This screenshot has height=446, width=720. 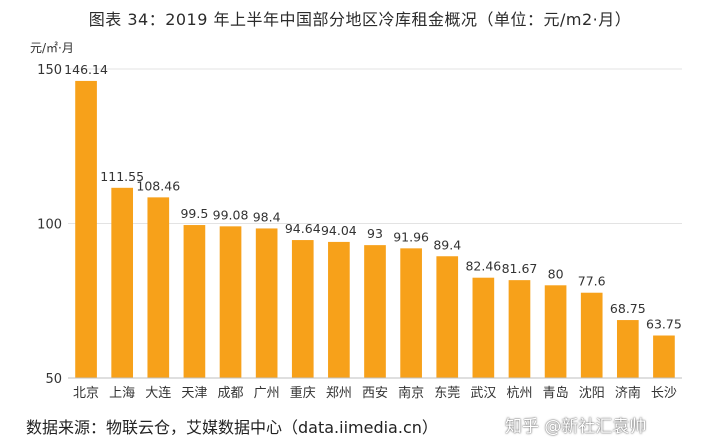 I want to click on data-label: 81.67, so click(x=520, y=268).